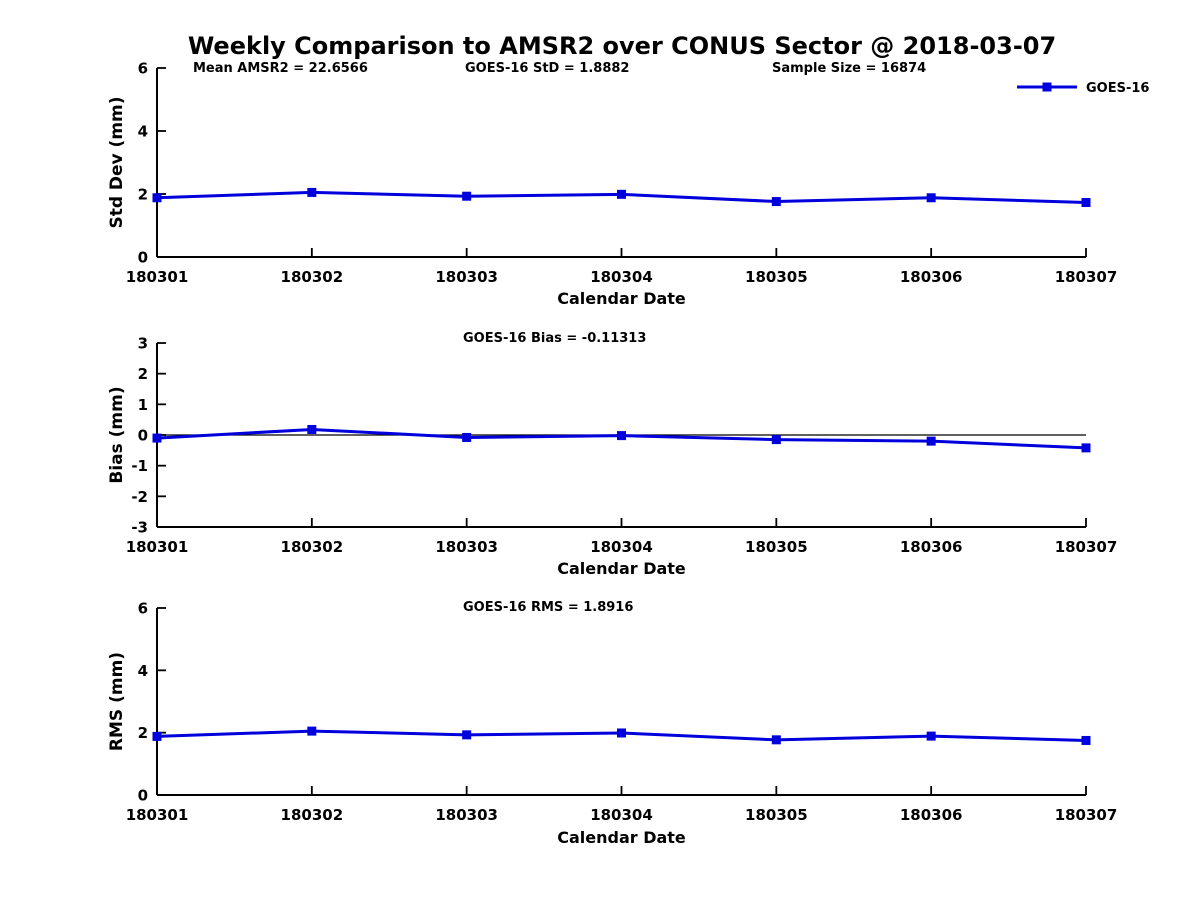 The width and height of the screenshot is (1200, 904). What do you see at coordinates (143, 405) in the screenshot?
I see `y-tick-label: 1` at bounding box center [143, 405].